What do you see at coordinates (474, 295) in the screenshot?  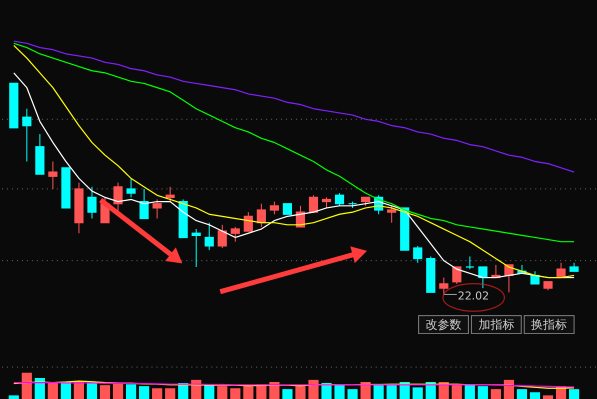 I see `annotation: 22.02` at bounding box center [474, 295].